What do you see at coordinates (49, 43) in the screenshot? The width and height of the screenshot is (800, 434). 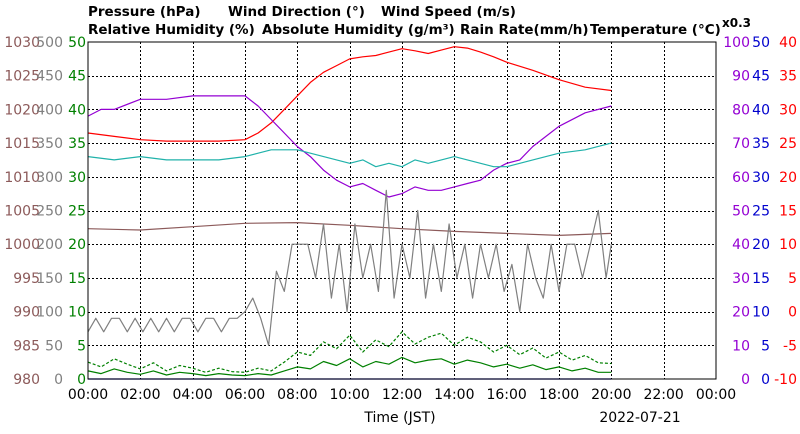 I see `wind-direction-tick: 500` at bounding box center [49, 43].